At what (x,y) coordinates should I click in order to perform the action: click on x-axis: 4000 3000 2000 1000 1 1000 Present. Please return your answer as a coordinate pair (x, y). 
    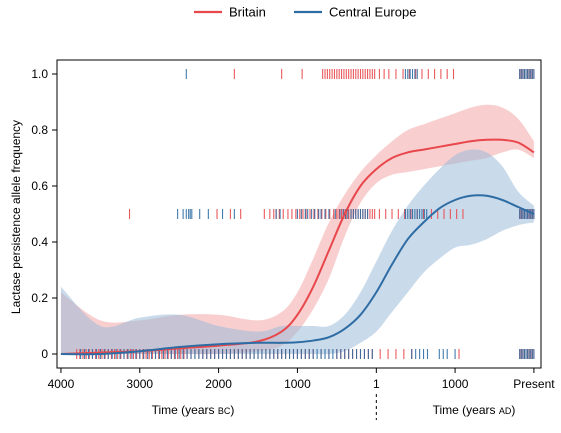
    Looking at the image, I should click on (301, 379).